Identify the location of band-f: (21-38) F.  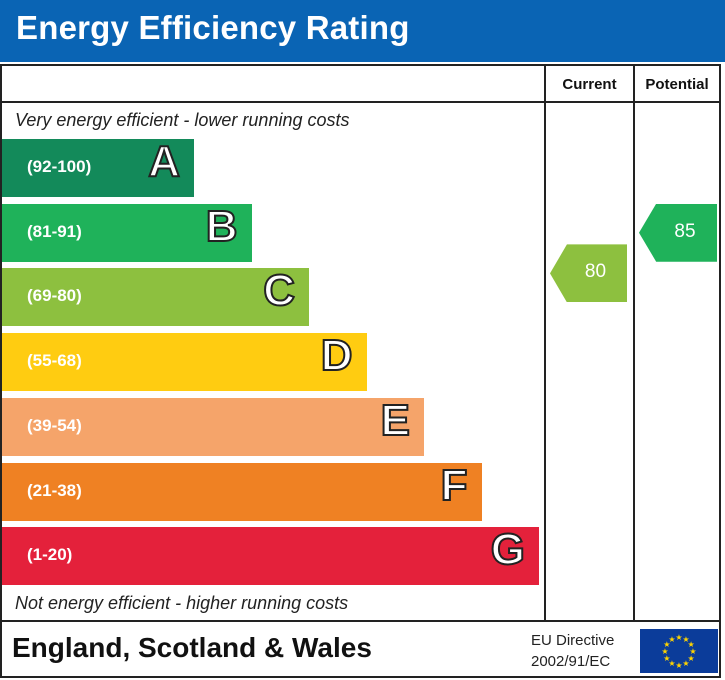
(242, 490).